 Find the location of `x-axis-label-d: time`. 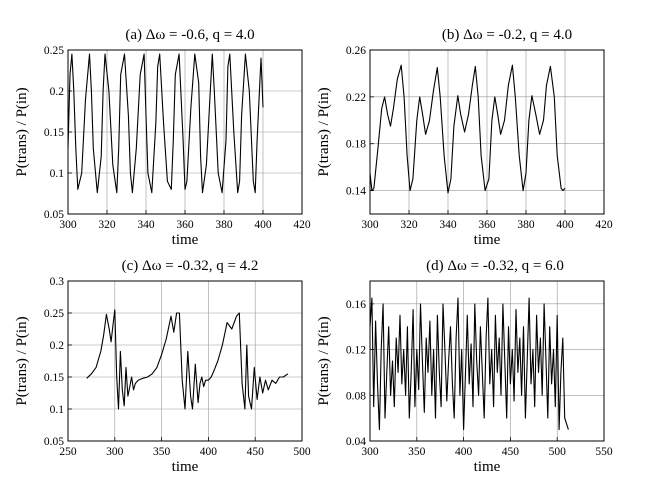

x-axis-label-d: time is located at coordinates (487, 467).